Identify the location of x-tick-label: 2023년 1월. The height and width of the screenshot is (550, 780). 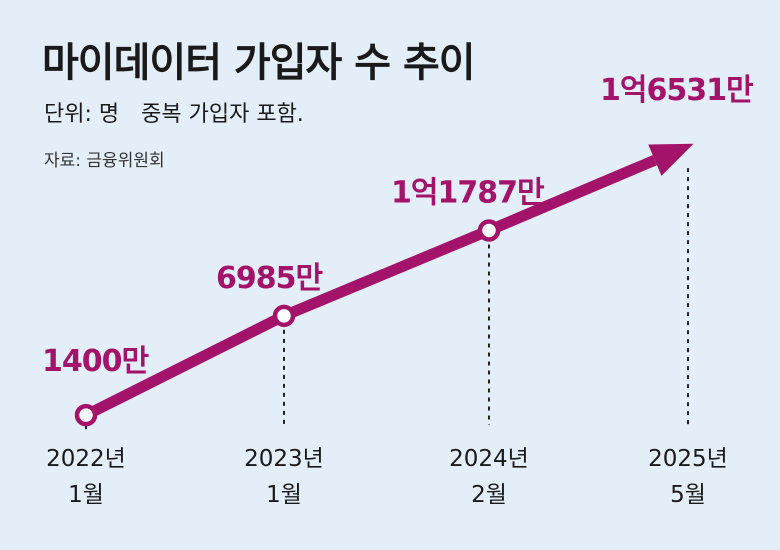
(284, 477).